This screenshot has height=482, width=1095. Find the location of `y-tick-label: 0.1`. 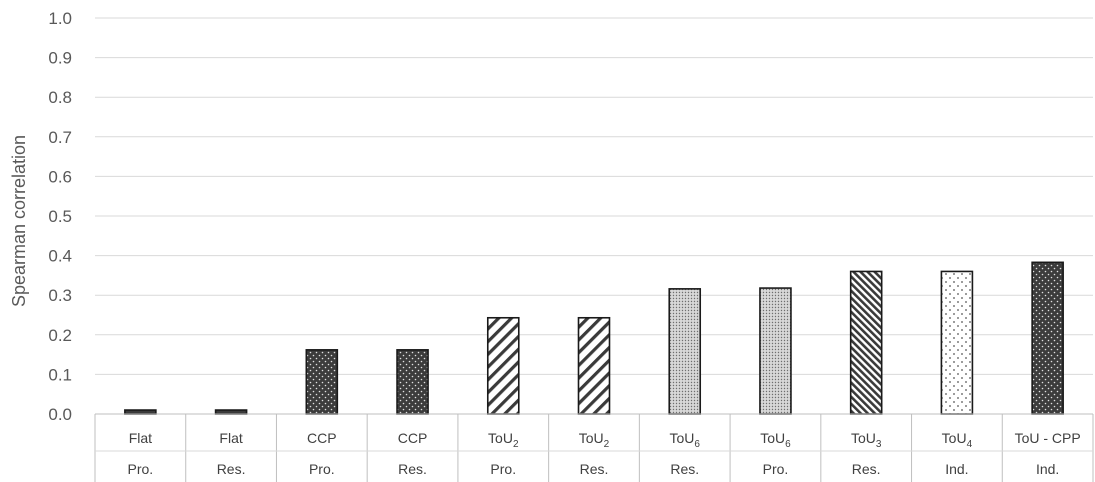

y-tick-label: 0.1 is located at coordinates (60, 374).